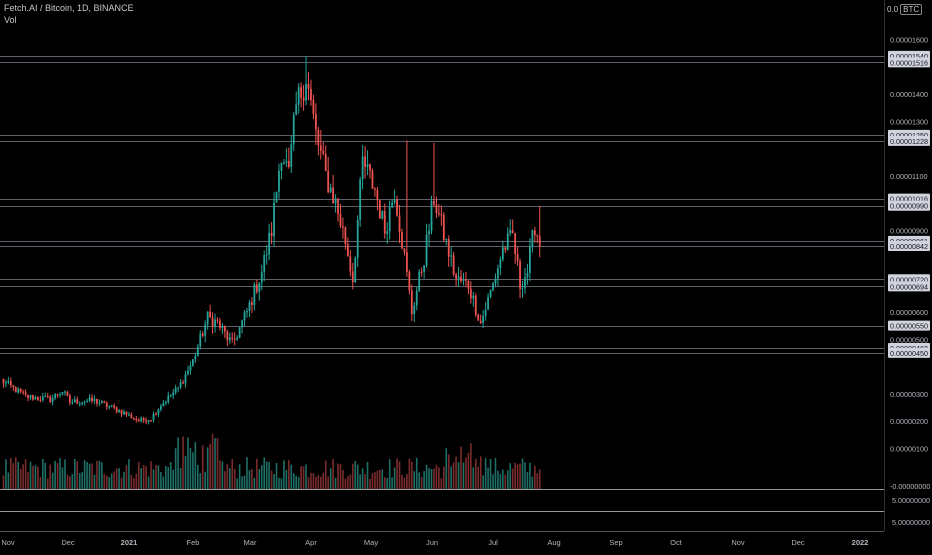 The height and width of the screenshot is (555, 932). I want to click on price-tick-label: 0.00001300, so click(909, 121).